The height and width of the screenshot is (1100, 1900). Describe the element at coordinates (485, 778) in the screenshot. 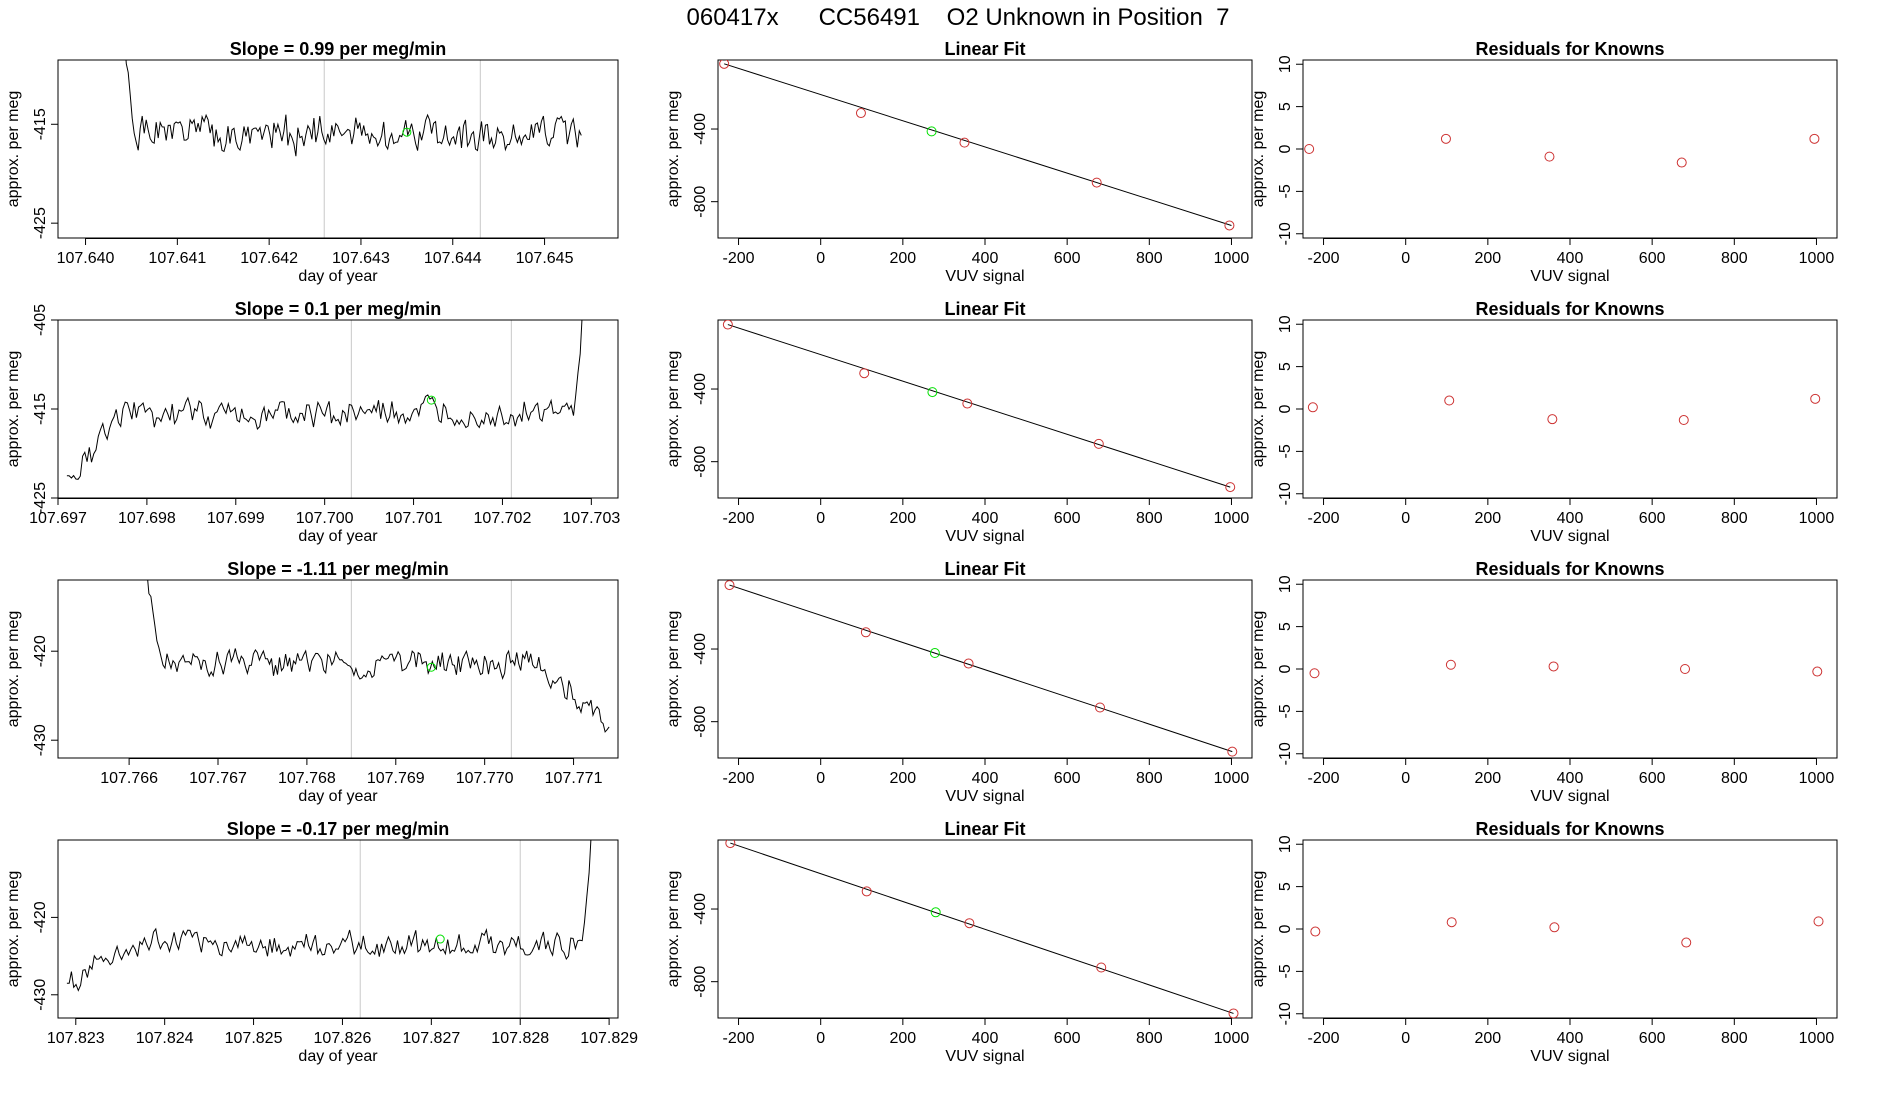

I see `x-tick-label: 107.770` at that location.